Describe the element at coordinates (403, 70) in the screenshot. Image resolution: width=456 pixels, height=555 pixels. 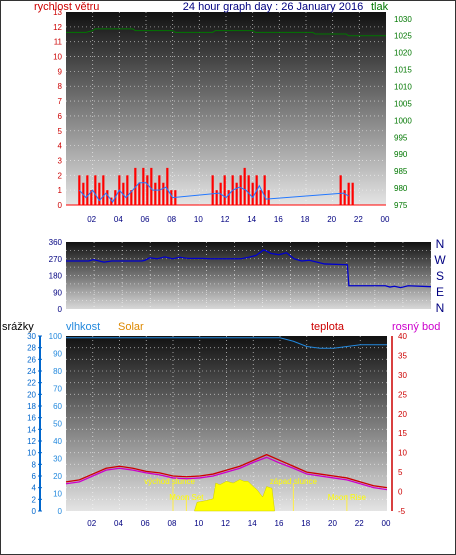
I see `pressure-tick-label: 1015` at that location.